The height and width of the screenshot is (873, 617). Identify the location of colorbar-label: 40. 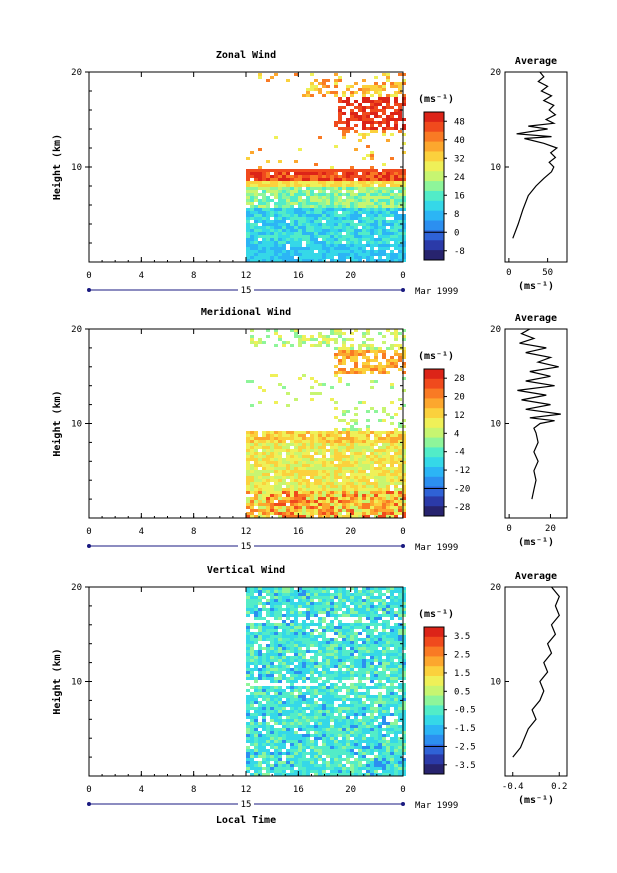
(459, 141).